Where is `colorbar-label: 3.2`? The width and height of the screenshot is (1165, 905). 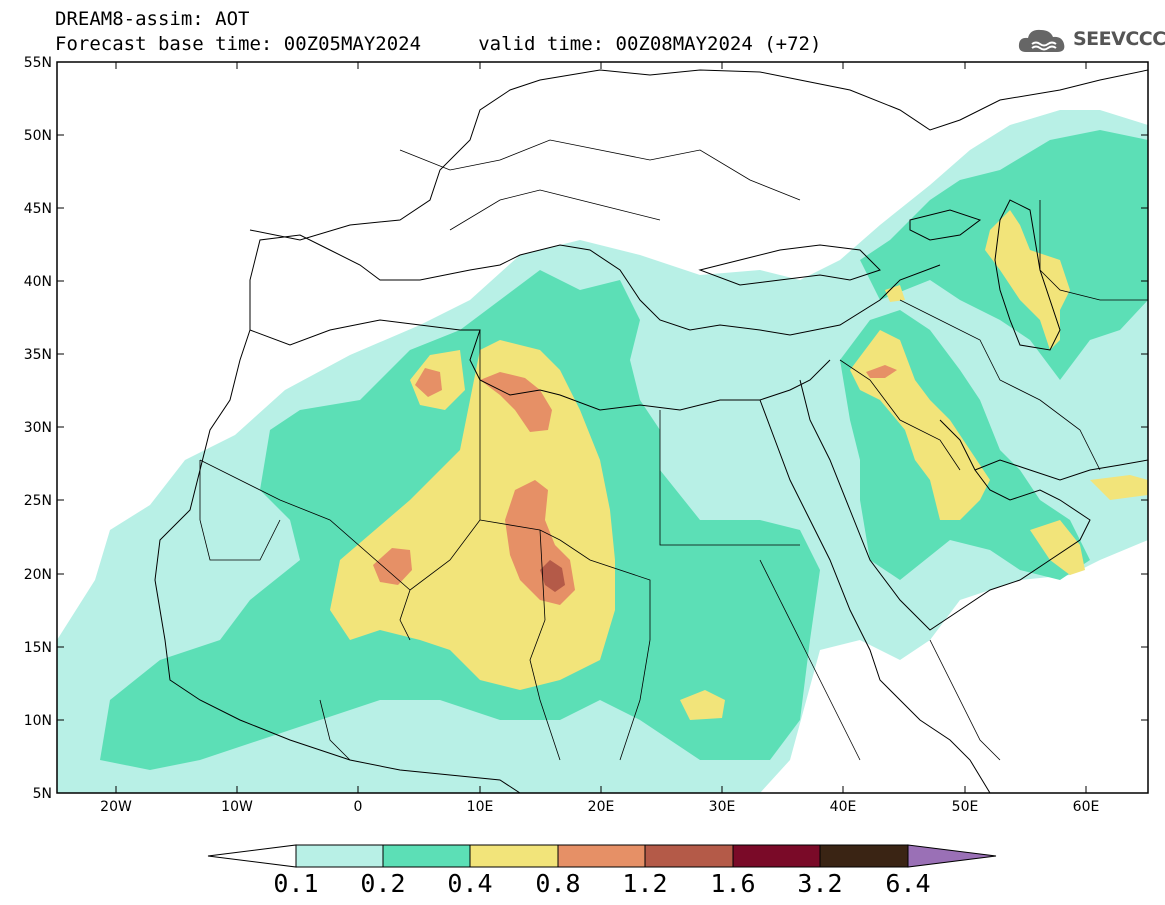
colorbar-label: 3.2 is located at coordinates (819, 883).